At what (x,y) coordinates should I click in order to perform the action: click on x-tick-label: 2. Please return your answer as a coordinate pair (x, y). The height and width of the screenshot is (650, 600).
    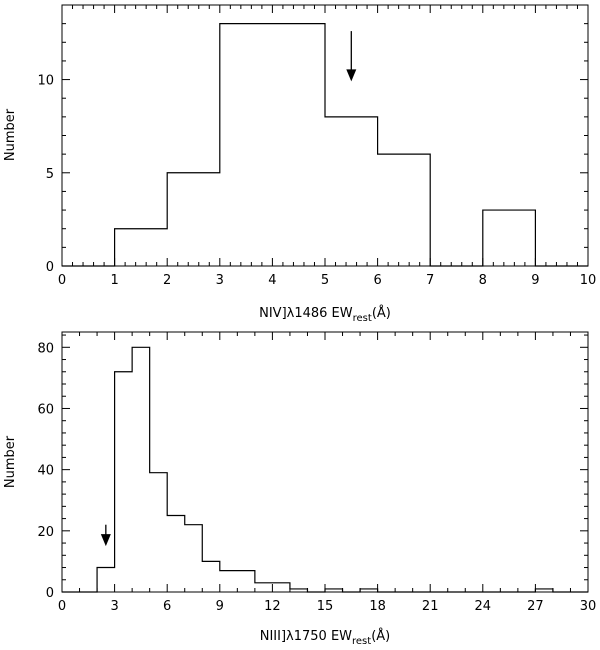
    Looking at the image, I should click on (167, 280).